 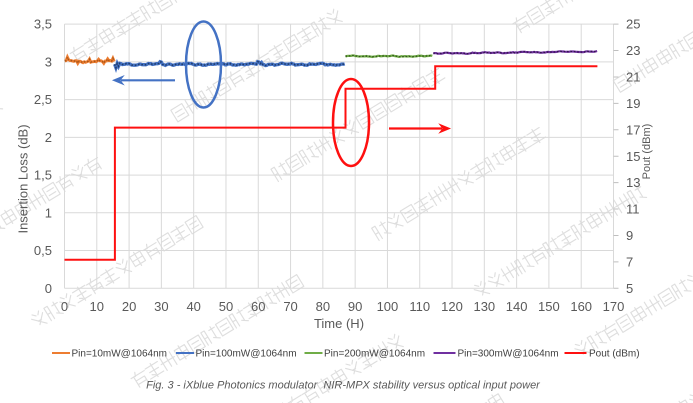 I want to click on svg-text: 13, so click(x=633, y=182).